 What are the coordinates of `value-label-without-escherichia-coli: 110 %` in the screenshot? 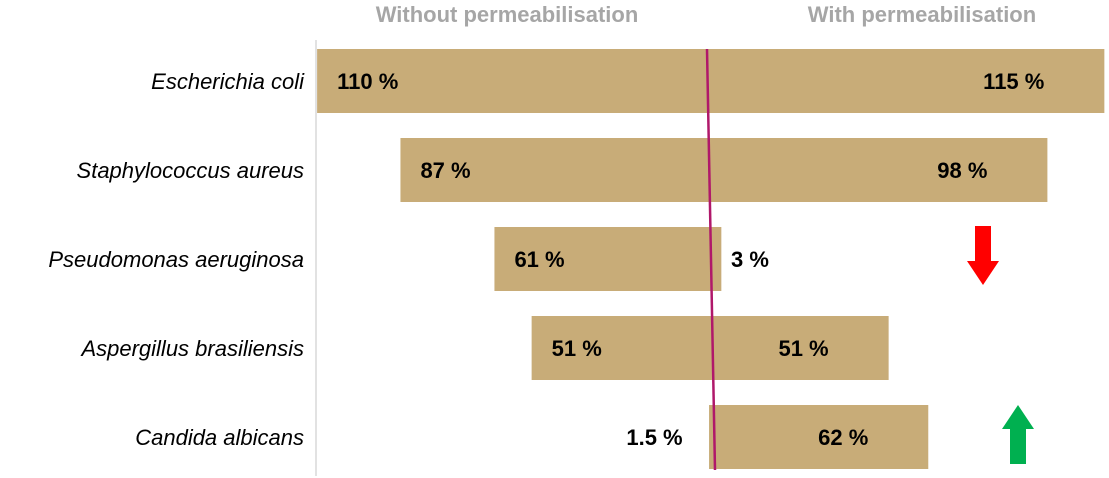 It's located at (367, 81).